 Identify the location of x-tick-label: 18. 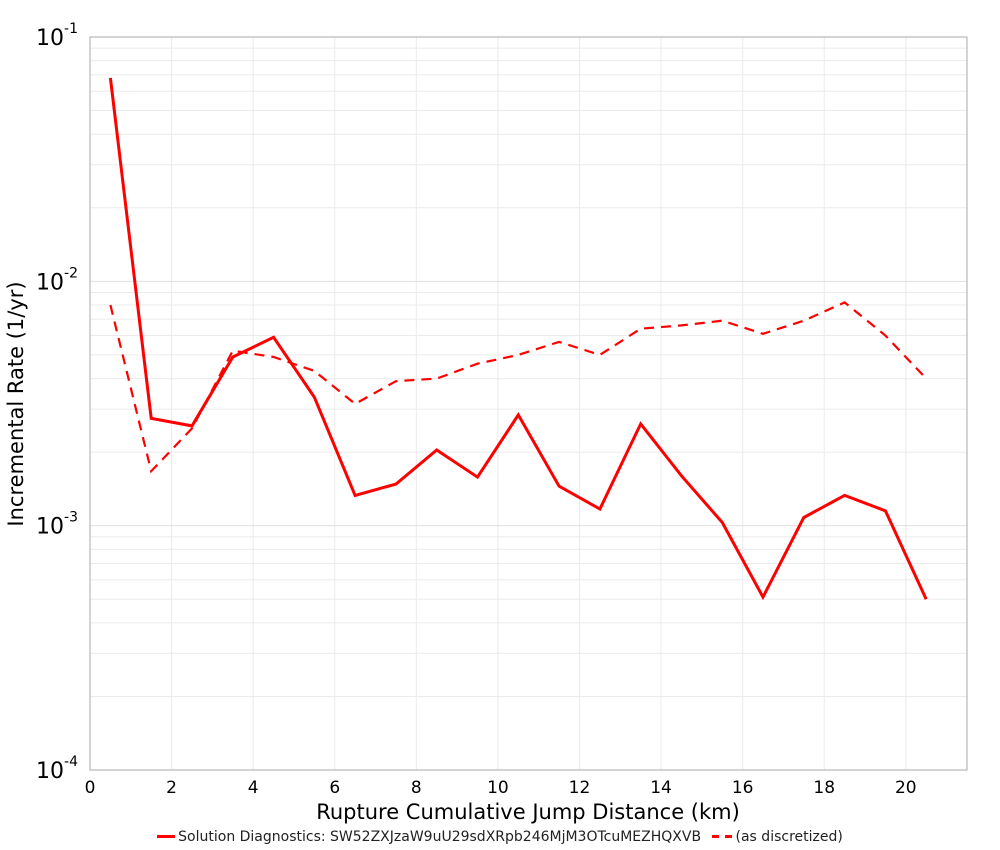
(824, 788).